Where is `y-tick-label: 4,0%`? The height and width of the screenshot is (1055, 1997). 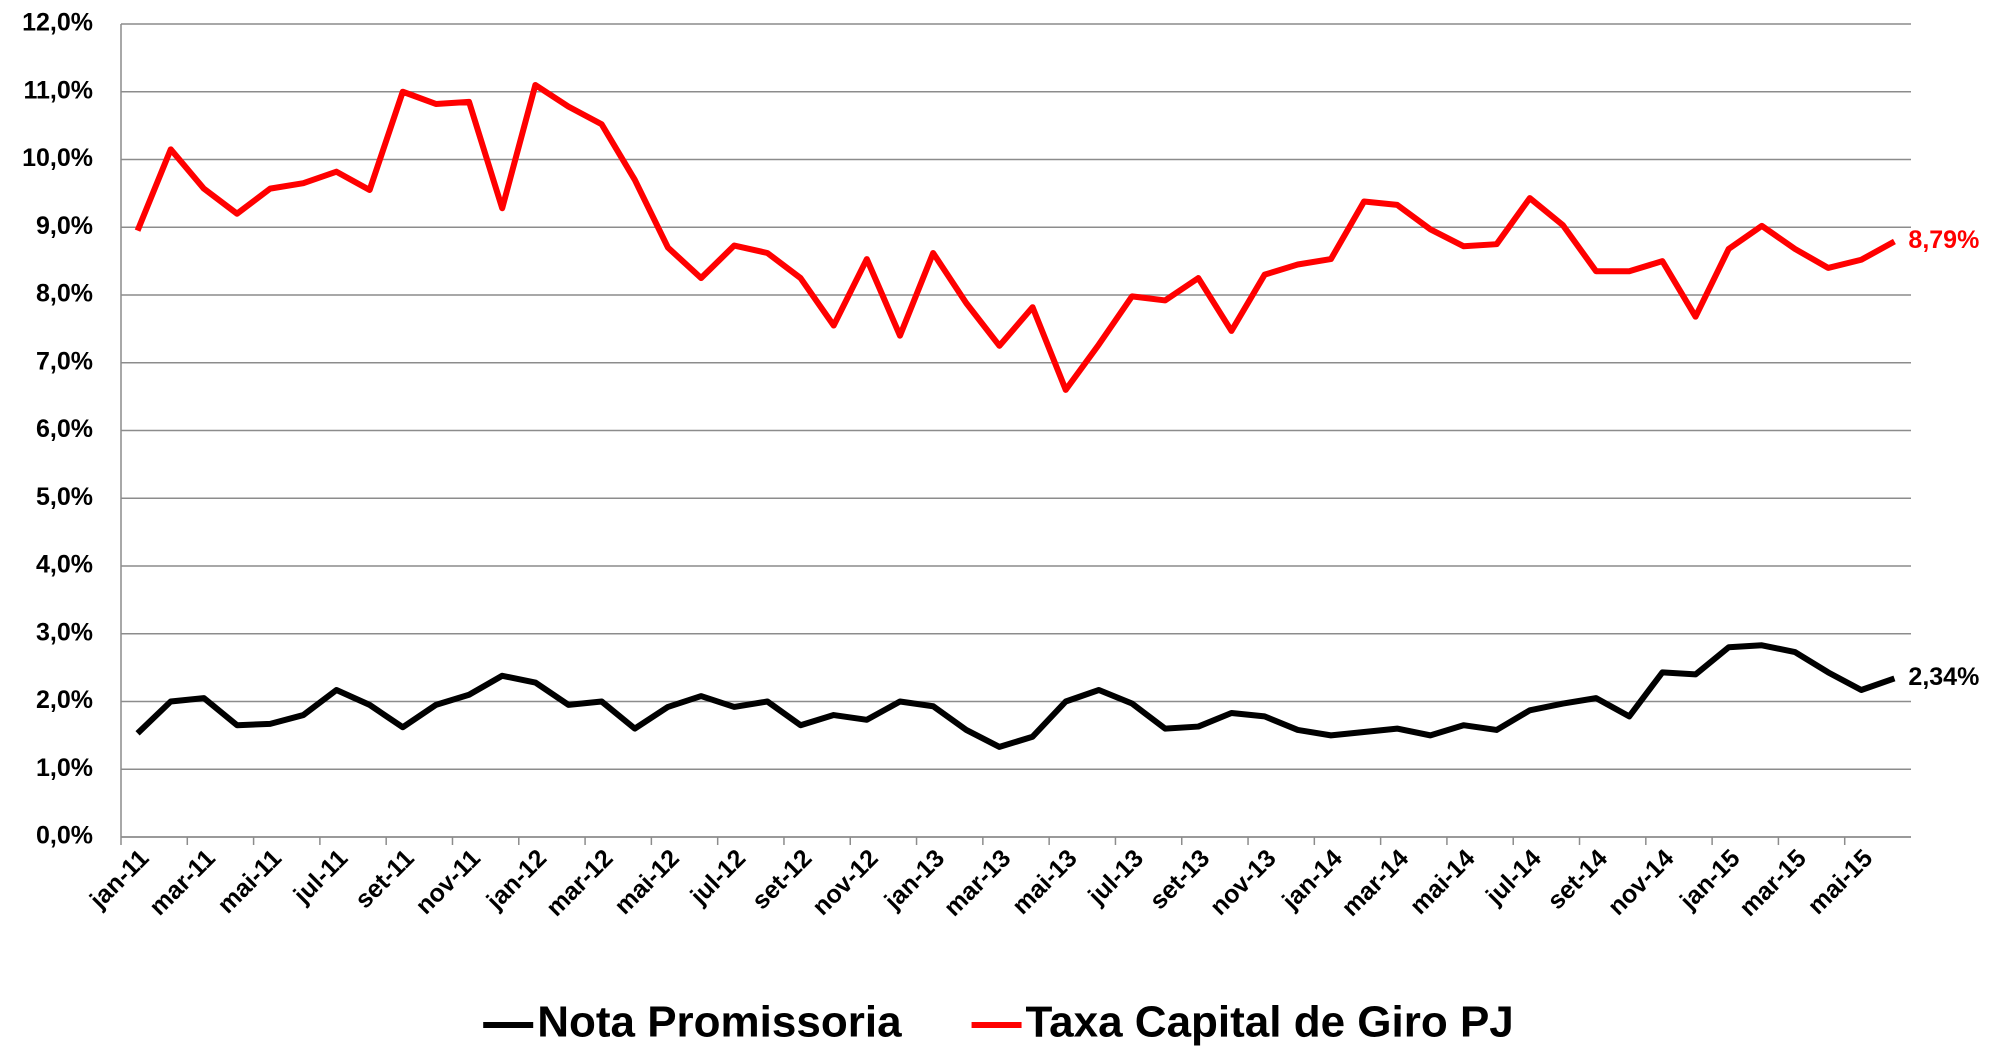 y-tick-label: 4,0% is located at coordinates (64, 565).